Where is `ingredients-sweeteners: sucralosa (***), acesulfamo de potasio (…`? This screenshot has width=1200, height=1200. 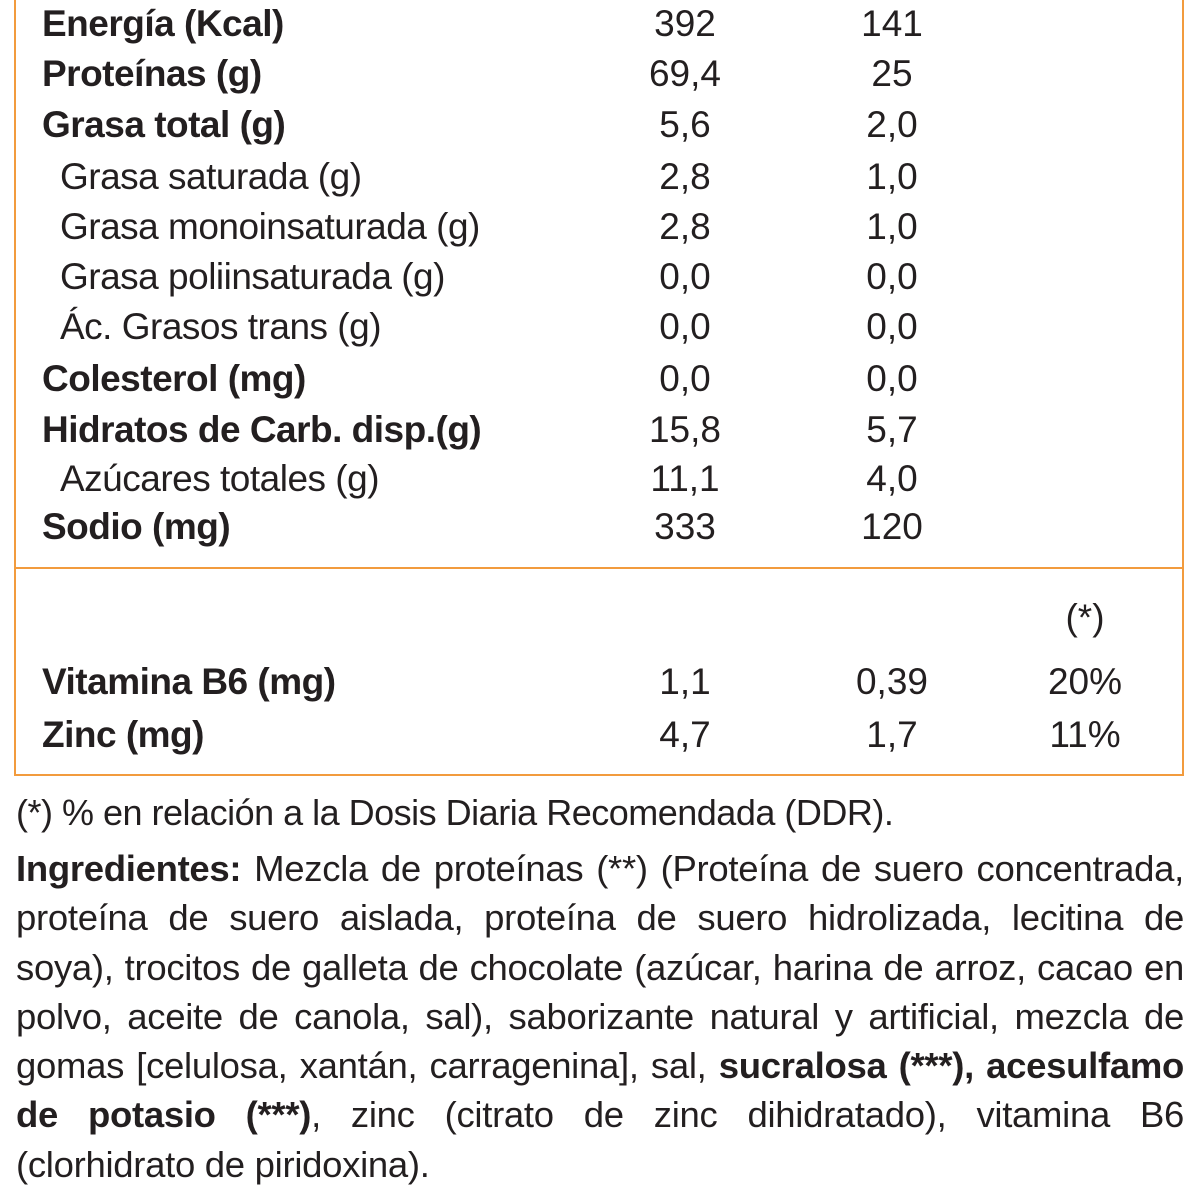 ingredients-sweeteners: sucralosa (***), acesulfamo de potasio (… is located at coordinates (600, 1090).